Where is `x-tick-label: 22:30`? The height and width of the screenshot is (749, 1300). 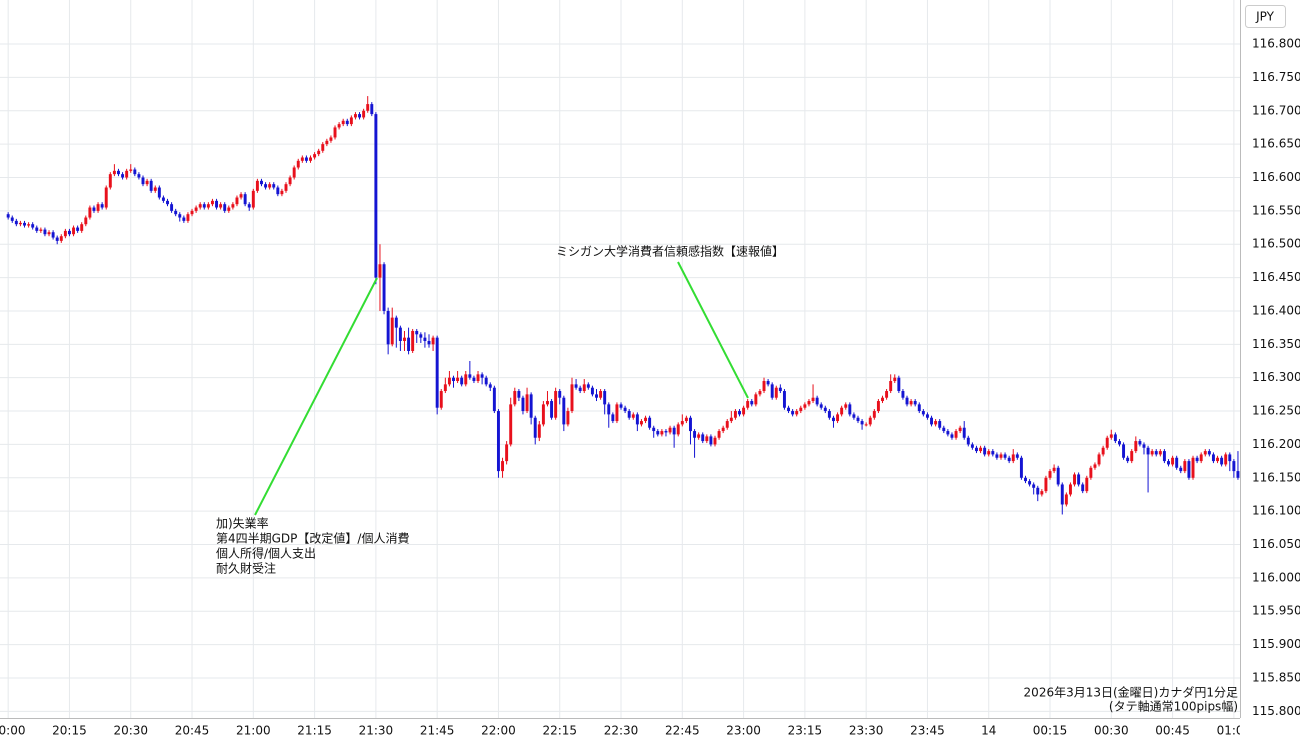
x-tick-label: 22:30 is located at coordinates (621, 731).